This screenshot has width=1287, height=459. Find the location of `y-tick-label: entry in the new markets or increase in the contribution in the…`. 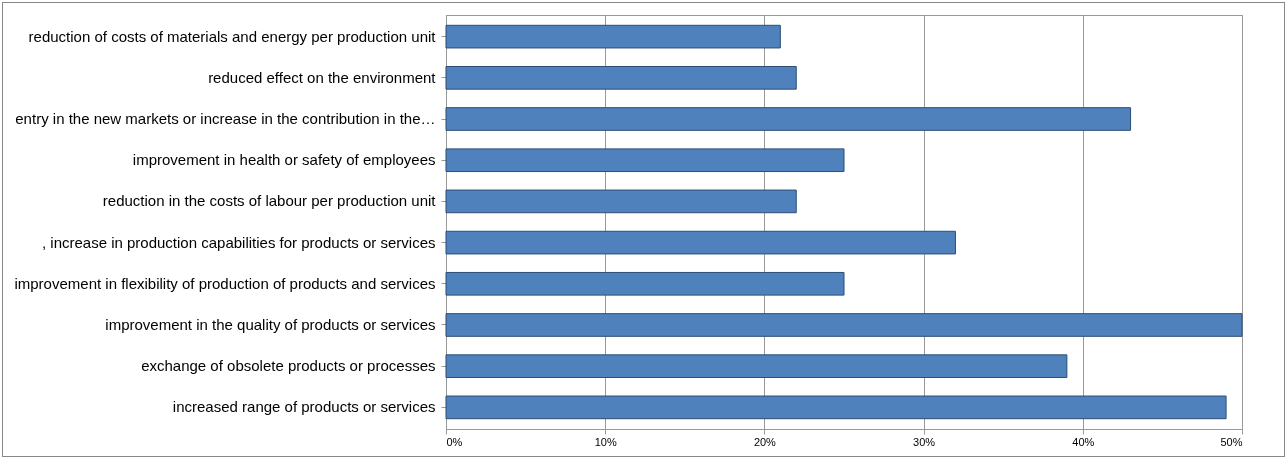

y-tick-label: entry in the new markets or increase in the contribution in the… is located at coordinates (225, 119).